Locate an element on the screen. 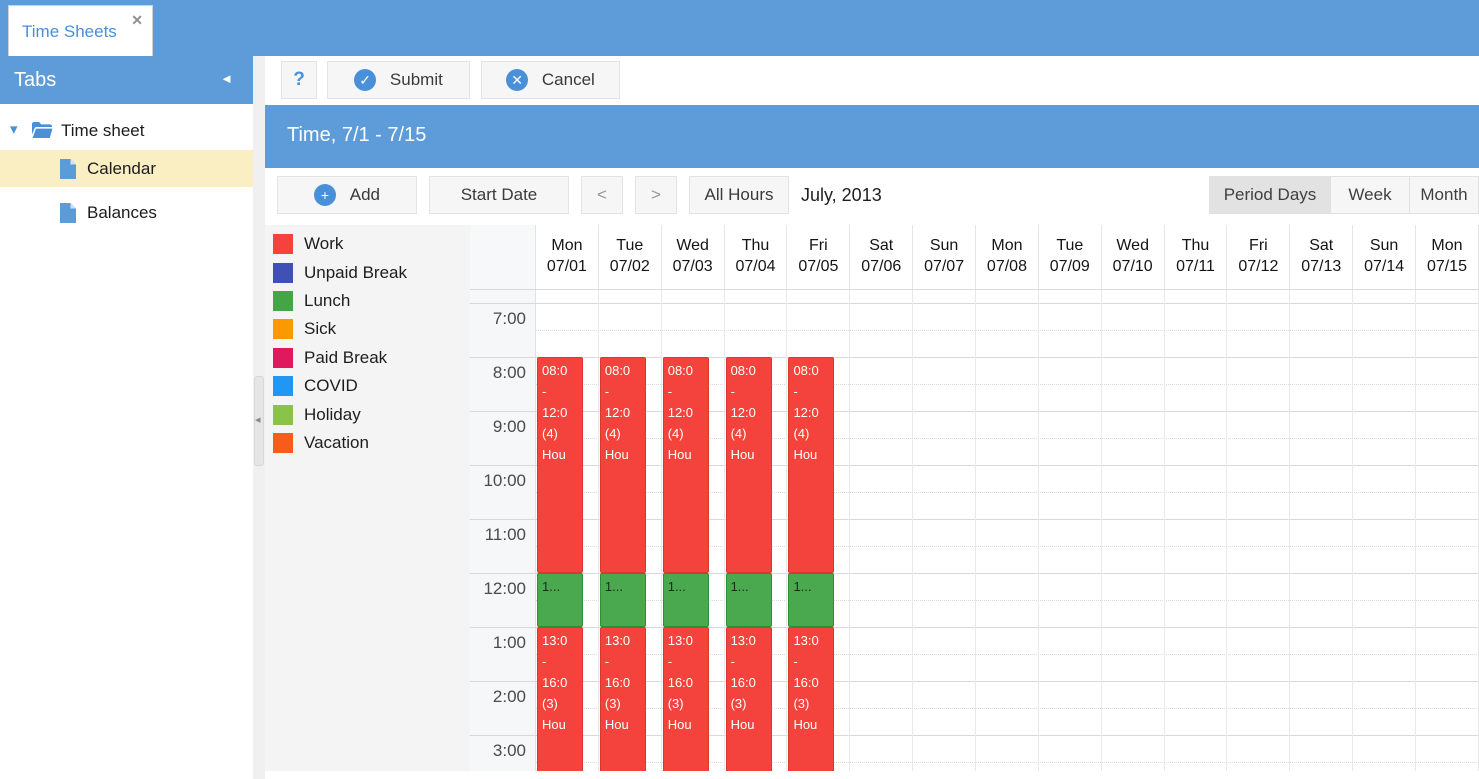 Image resolution: width=1479 pixels, height=779 pixels. day-date: 07/05 is located at coordinates (818, 266).